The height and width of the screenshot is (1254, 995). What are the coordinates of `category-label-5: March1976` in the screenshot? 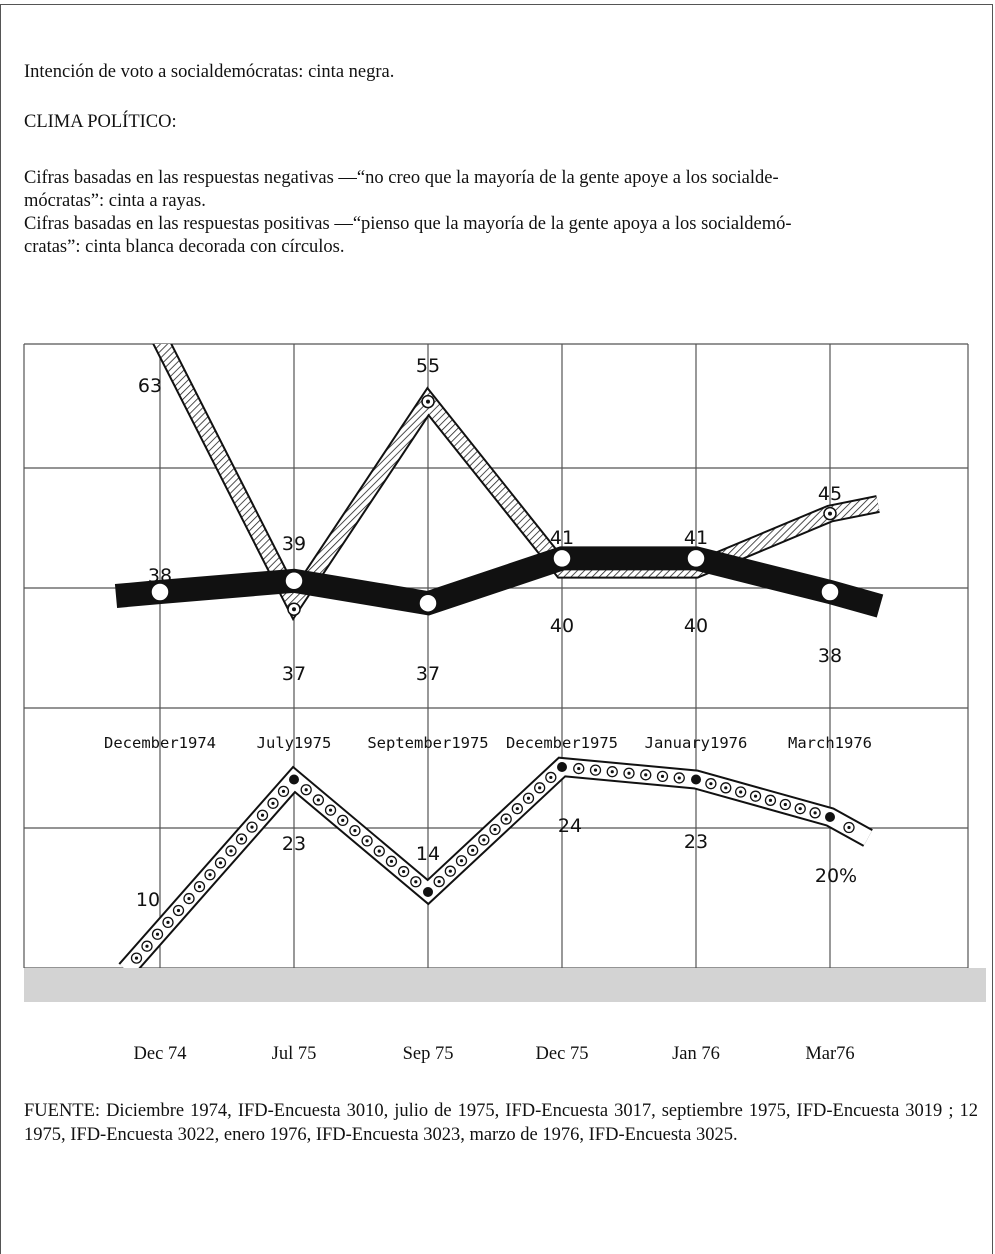 It's located at (830, 743).